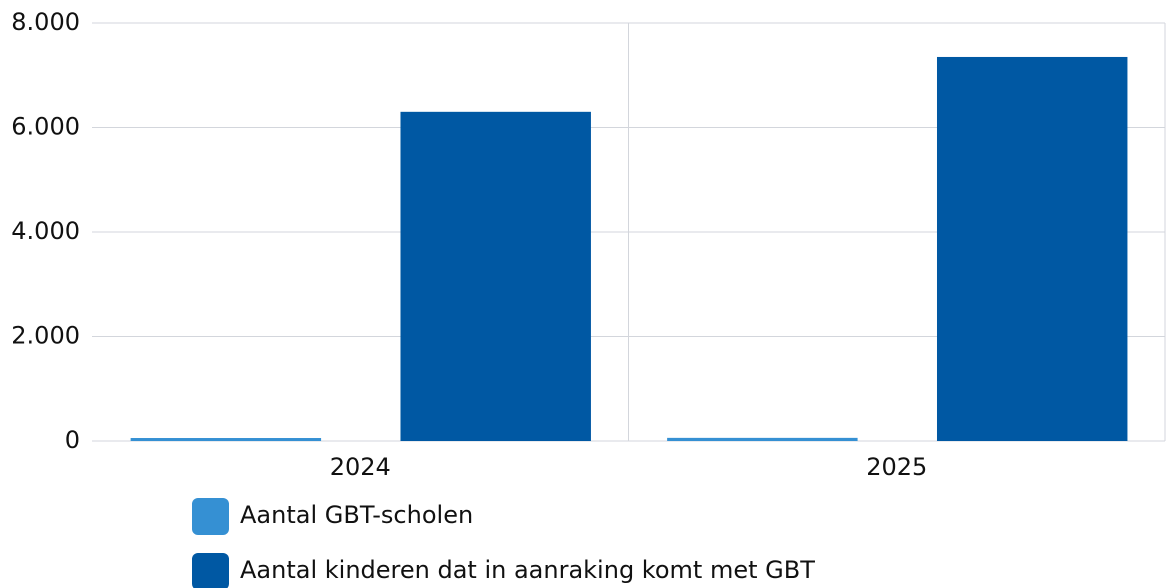 Image resolution: width=1166 pixels, height=588 pixels. What do you see at coordinates (45, 231) in the screenshot?
I see `y-tick-label: 4.000` at bounding box center [45, 231].